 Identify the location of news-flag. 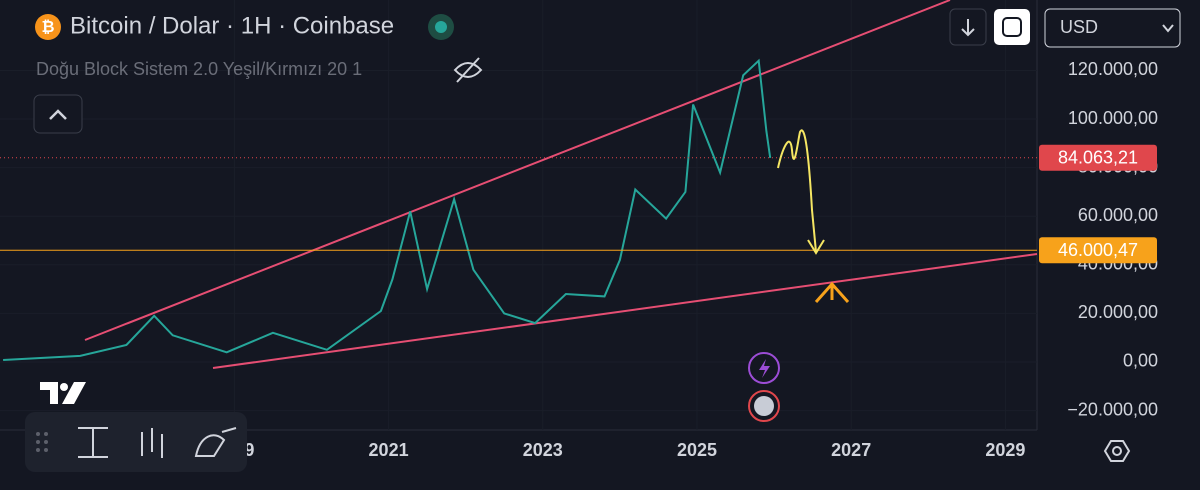
(764, 406).